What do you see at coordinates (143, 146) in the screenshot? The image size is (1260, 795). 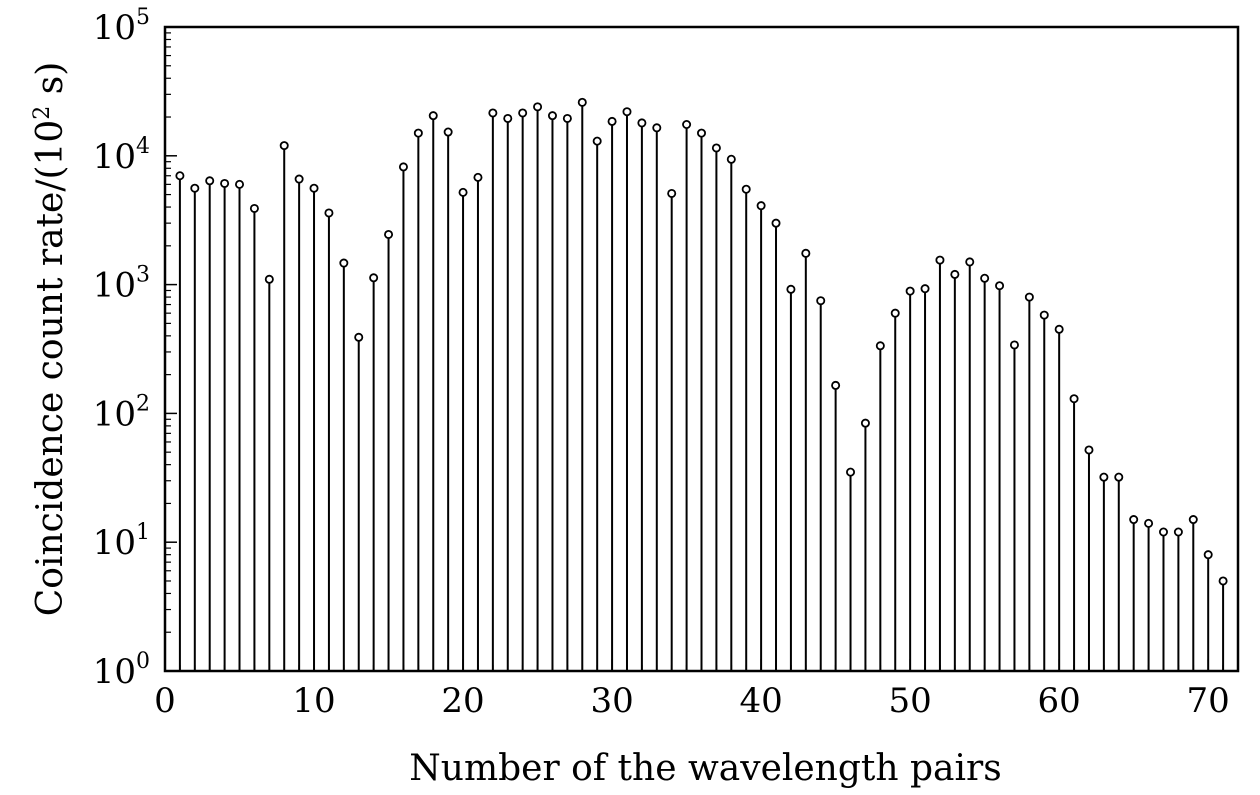 I see `y-tick-exp: 4` at bounding box center [143, 146].